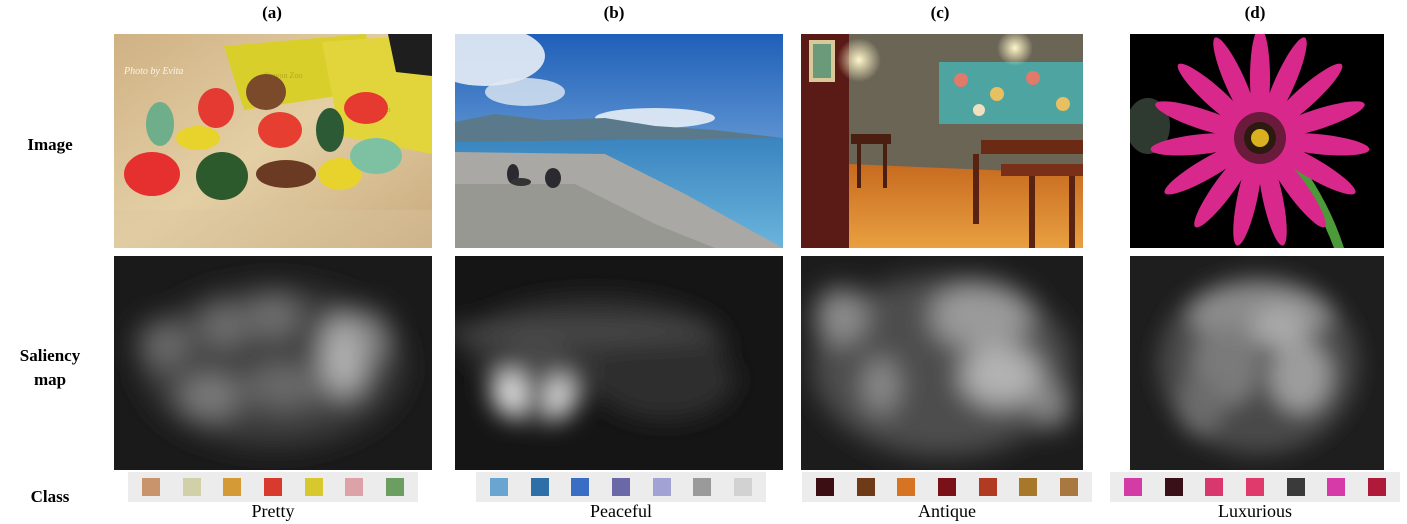 This screenshot has height=524, width=1407. I want to click on class-name-d: Luxurious, so click(1255, 511).